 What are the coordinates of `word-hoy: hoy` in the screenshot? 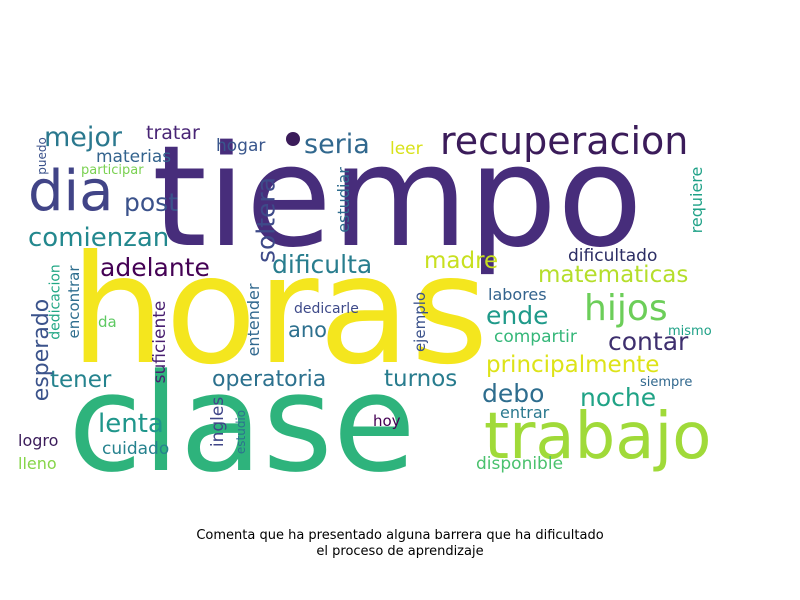 It's located at (387, 421).